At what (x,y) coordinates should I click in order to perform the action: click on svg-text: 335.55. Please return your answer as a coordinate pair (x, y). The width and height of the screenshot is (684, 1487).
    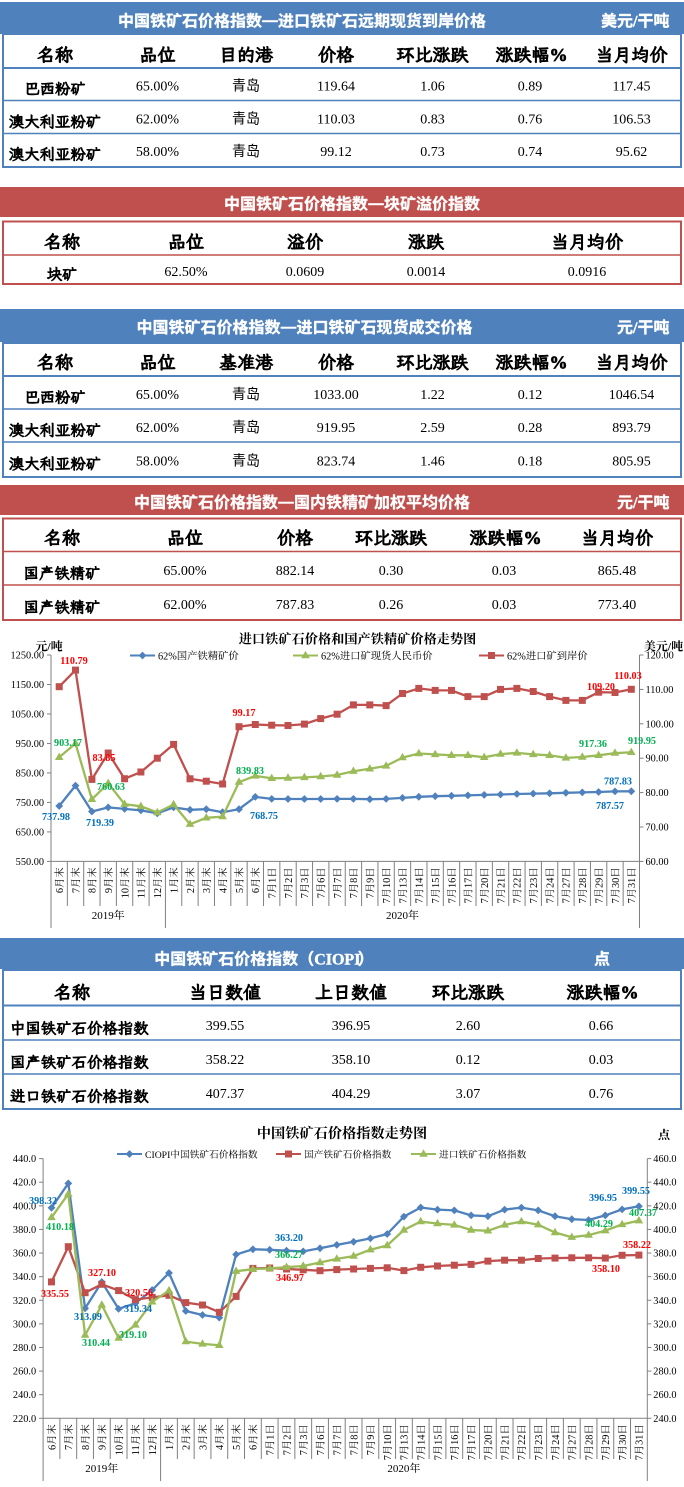
    Looking at the image, I should click on (55, 1294).